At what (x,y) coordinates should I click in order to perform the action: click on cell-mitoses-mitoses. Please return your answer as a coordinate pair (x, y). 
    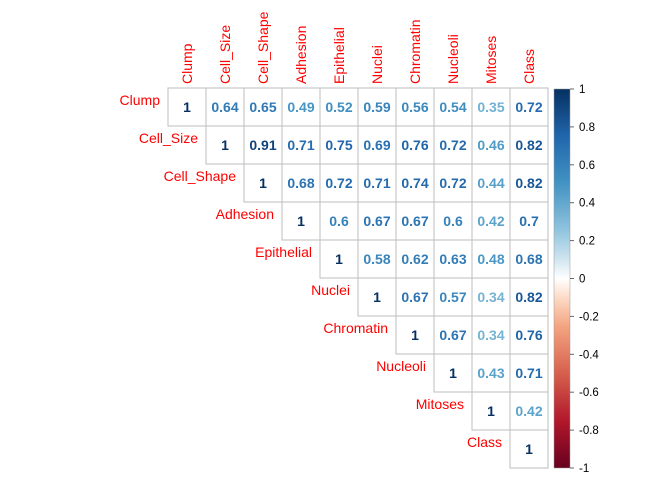
    Looking at the image, I should click on (491, 411).